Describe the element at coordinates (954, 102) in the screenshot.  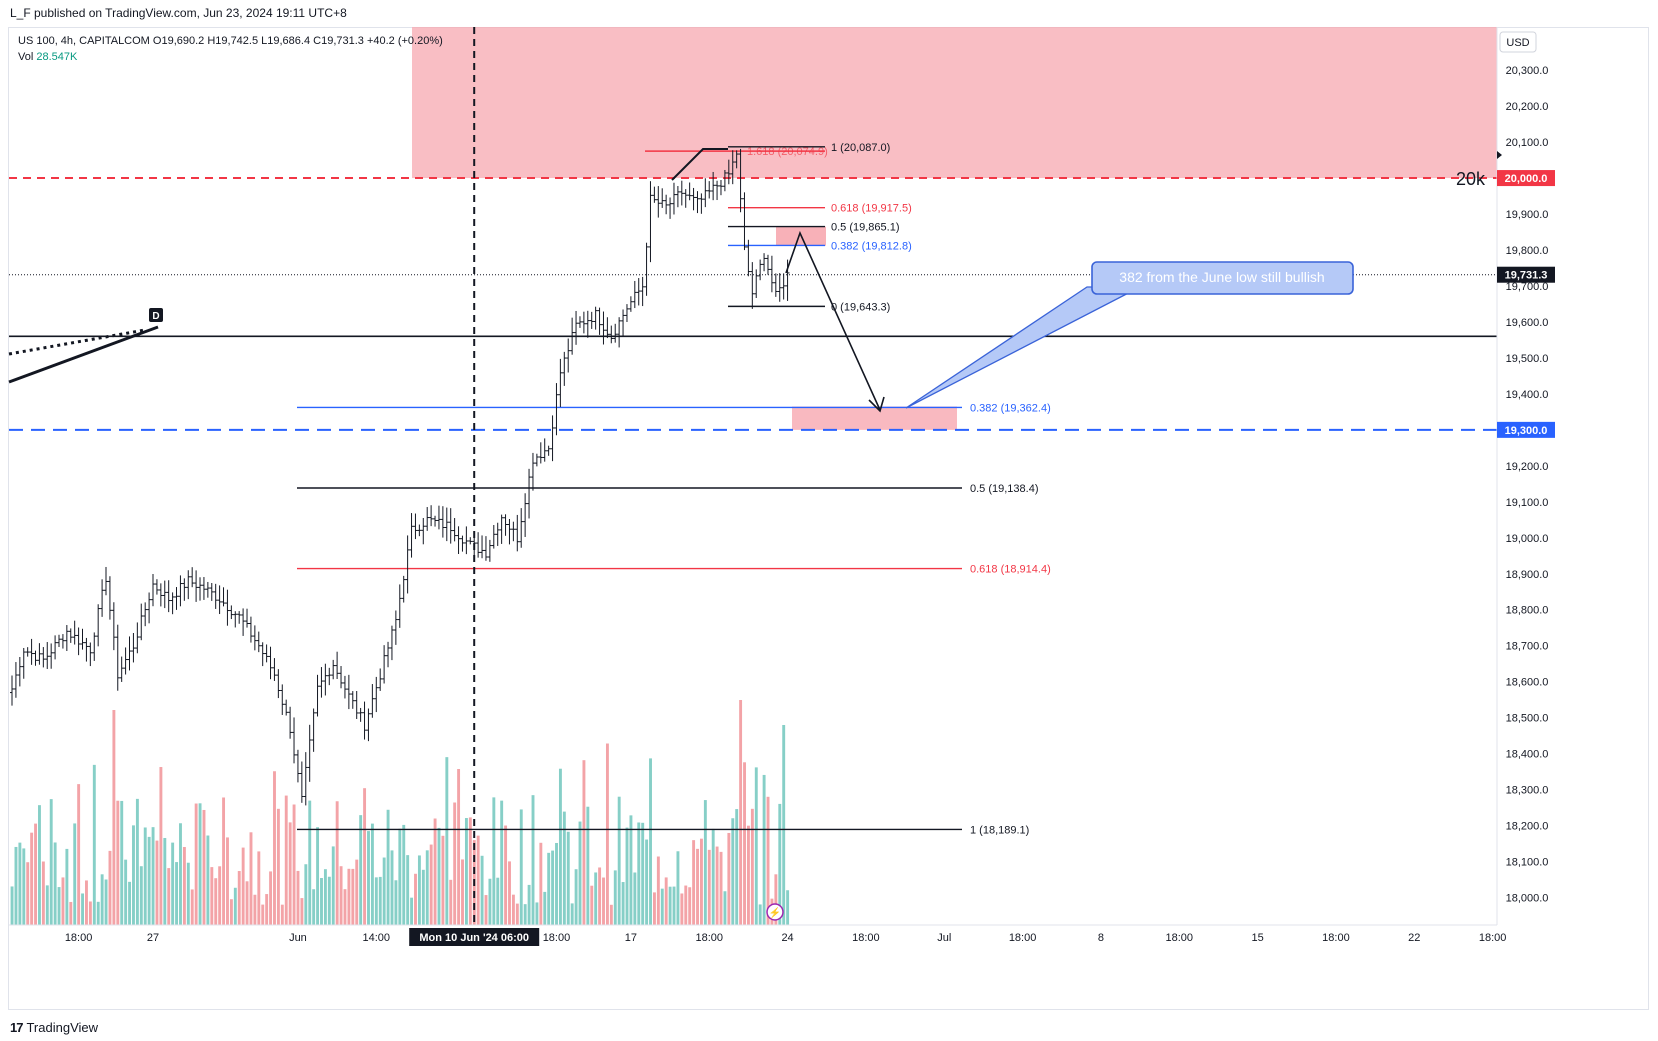
I see `resistance-zone` at that location.